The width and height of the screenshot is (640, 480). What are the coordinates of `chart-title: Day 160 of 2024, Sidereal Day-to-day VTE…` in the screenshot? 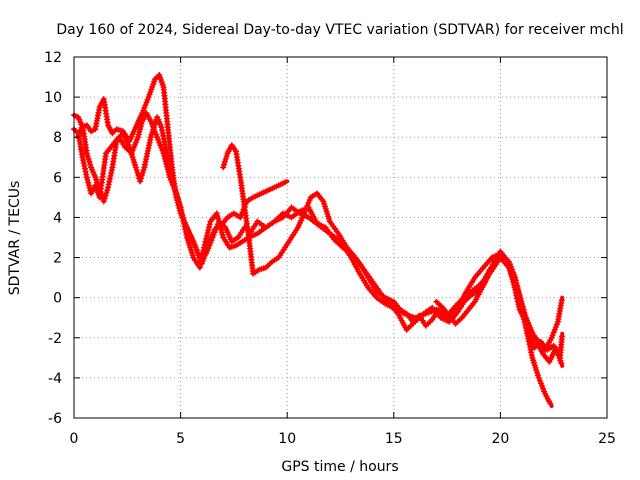 It's located at (339, 30).